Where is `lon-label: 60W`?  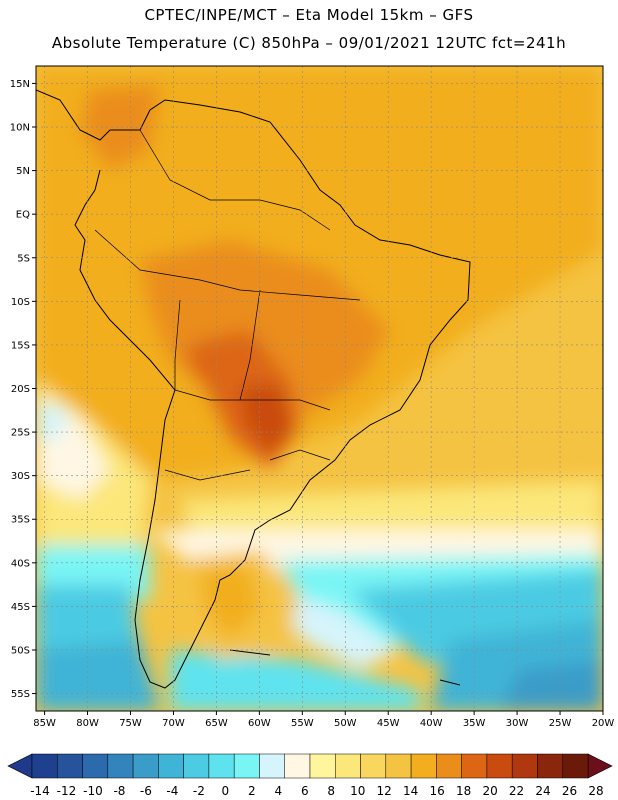
lon-label: 60W is located at coordinates (259, 723).